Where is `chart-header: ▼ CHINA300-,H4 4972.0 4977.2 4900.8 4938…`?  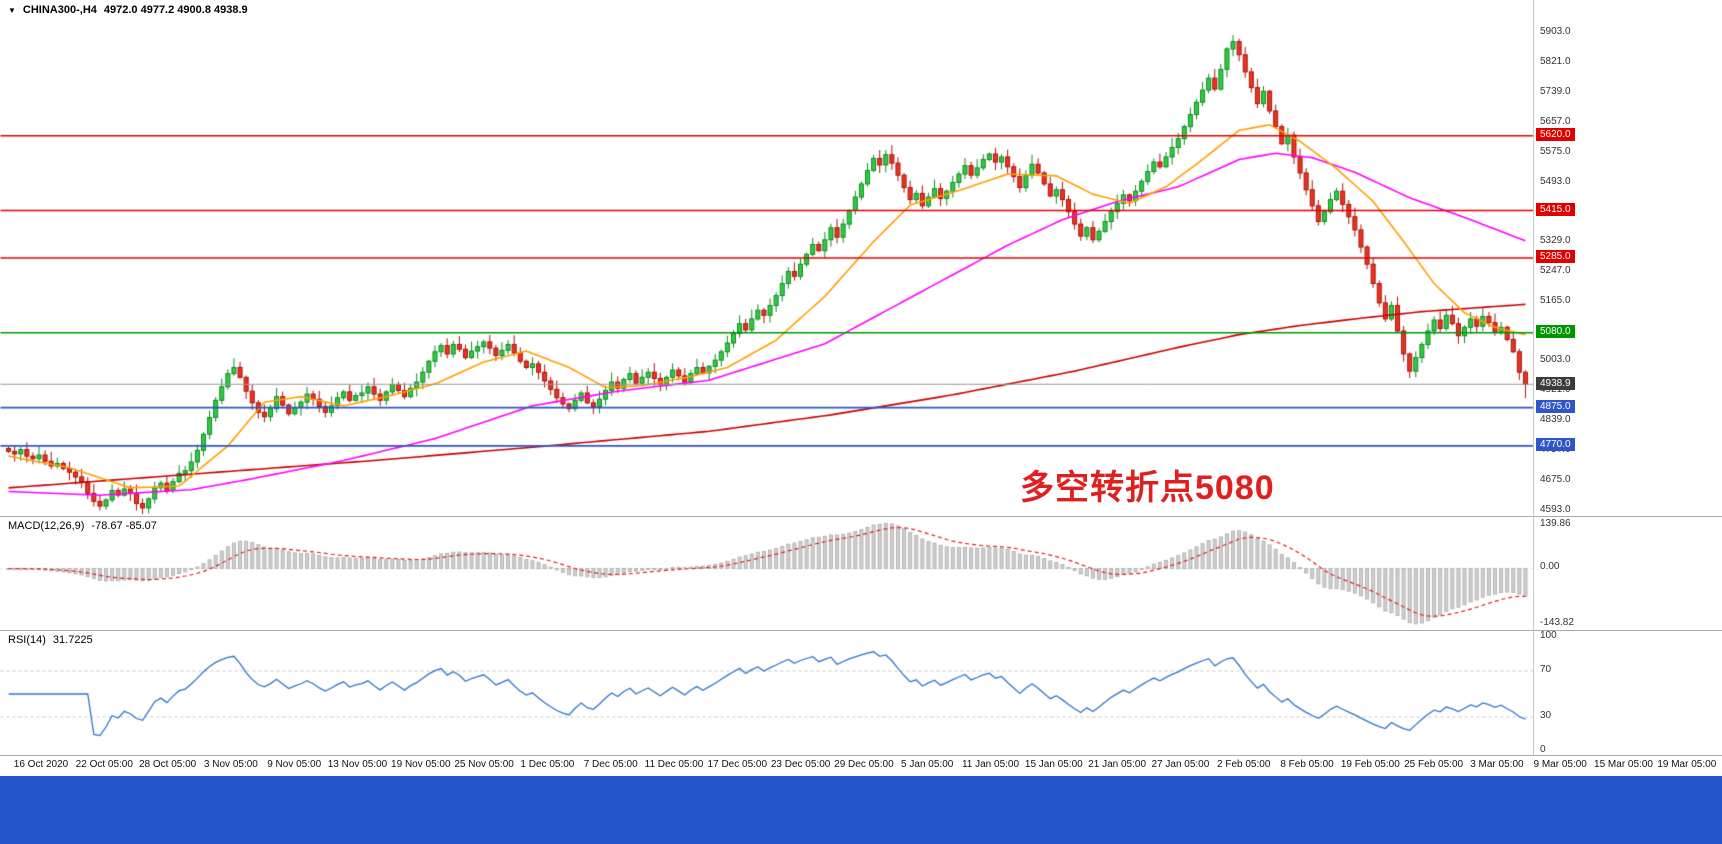 chart-header: ▼ CHINA300-,H4 4972.0 4977.2 4900.8 4938… is located at coordinates (128, 10).